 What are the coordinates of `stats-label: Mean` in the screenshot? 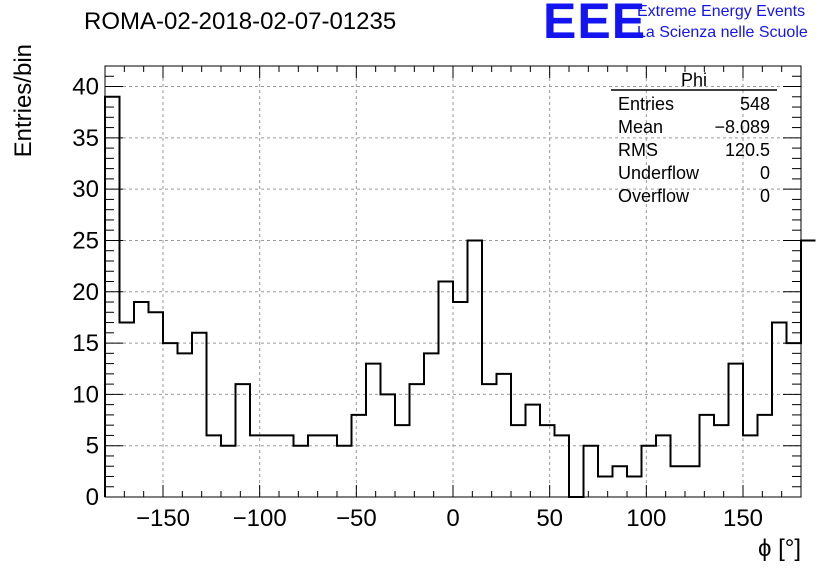 It's located at (640, 127).